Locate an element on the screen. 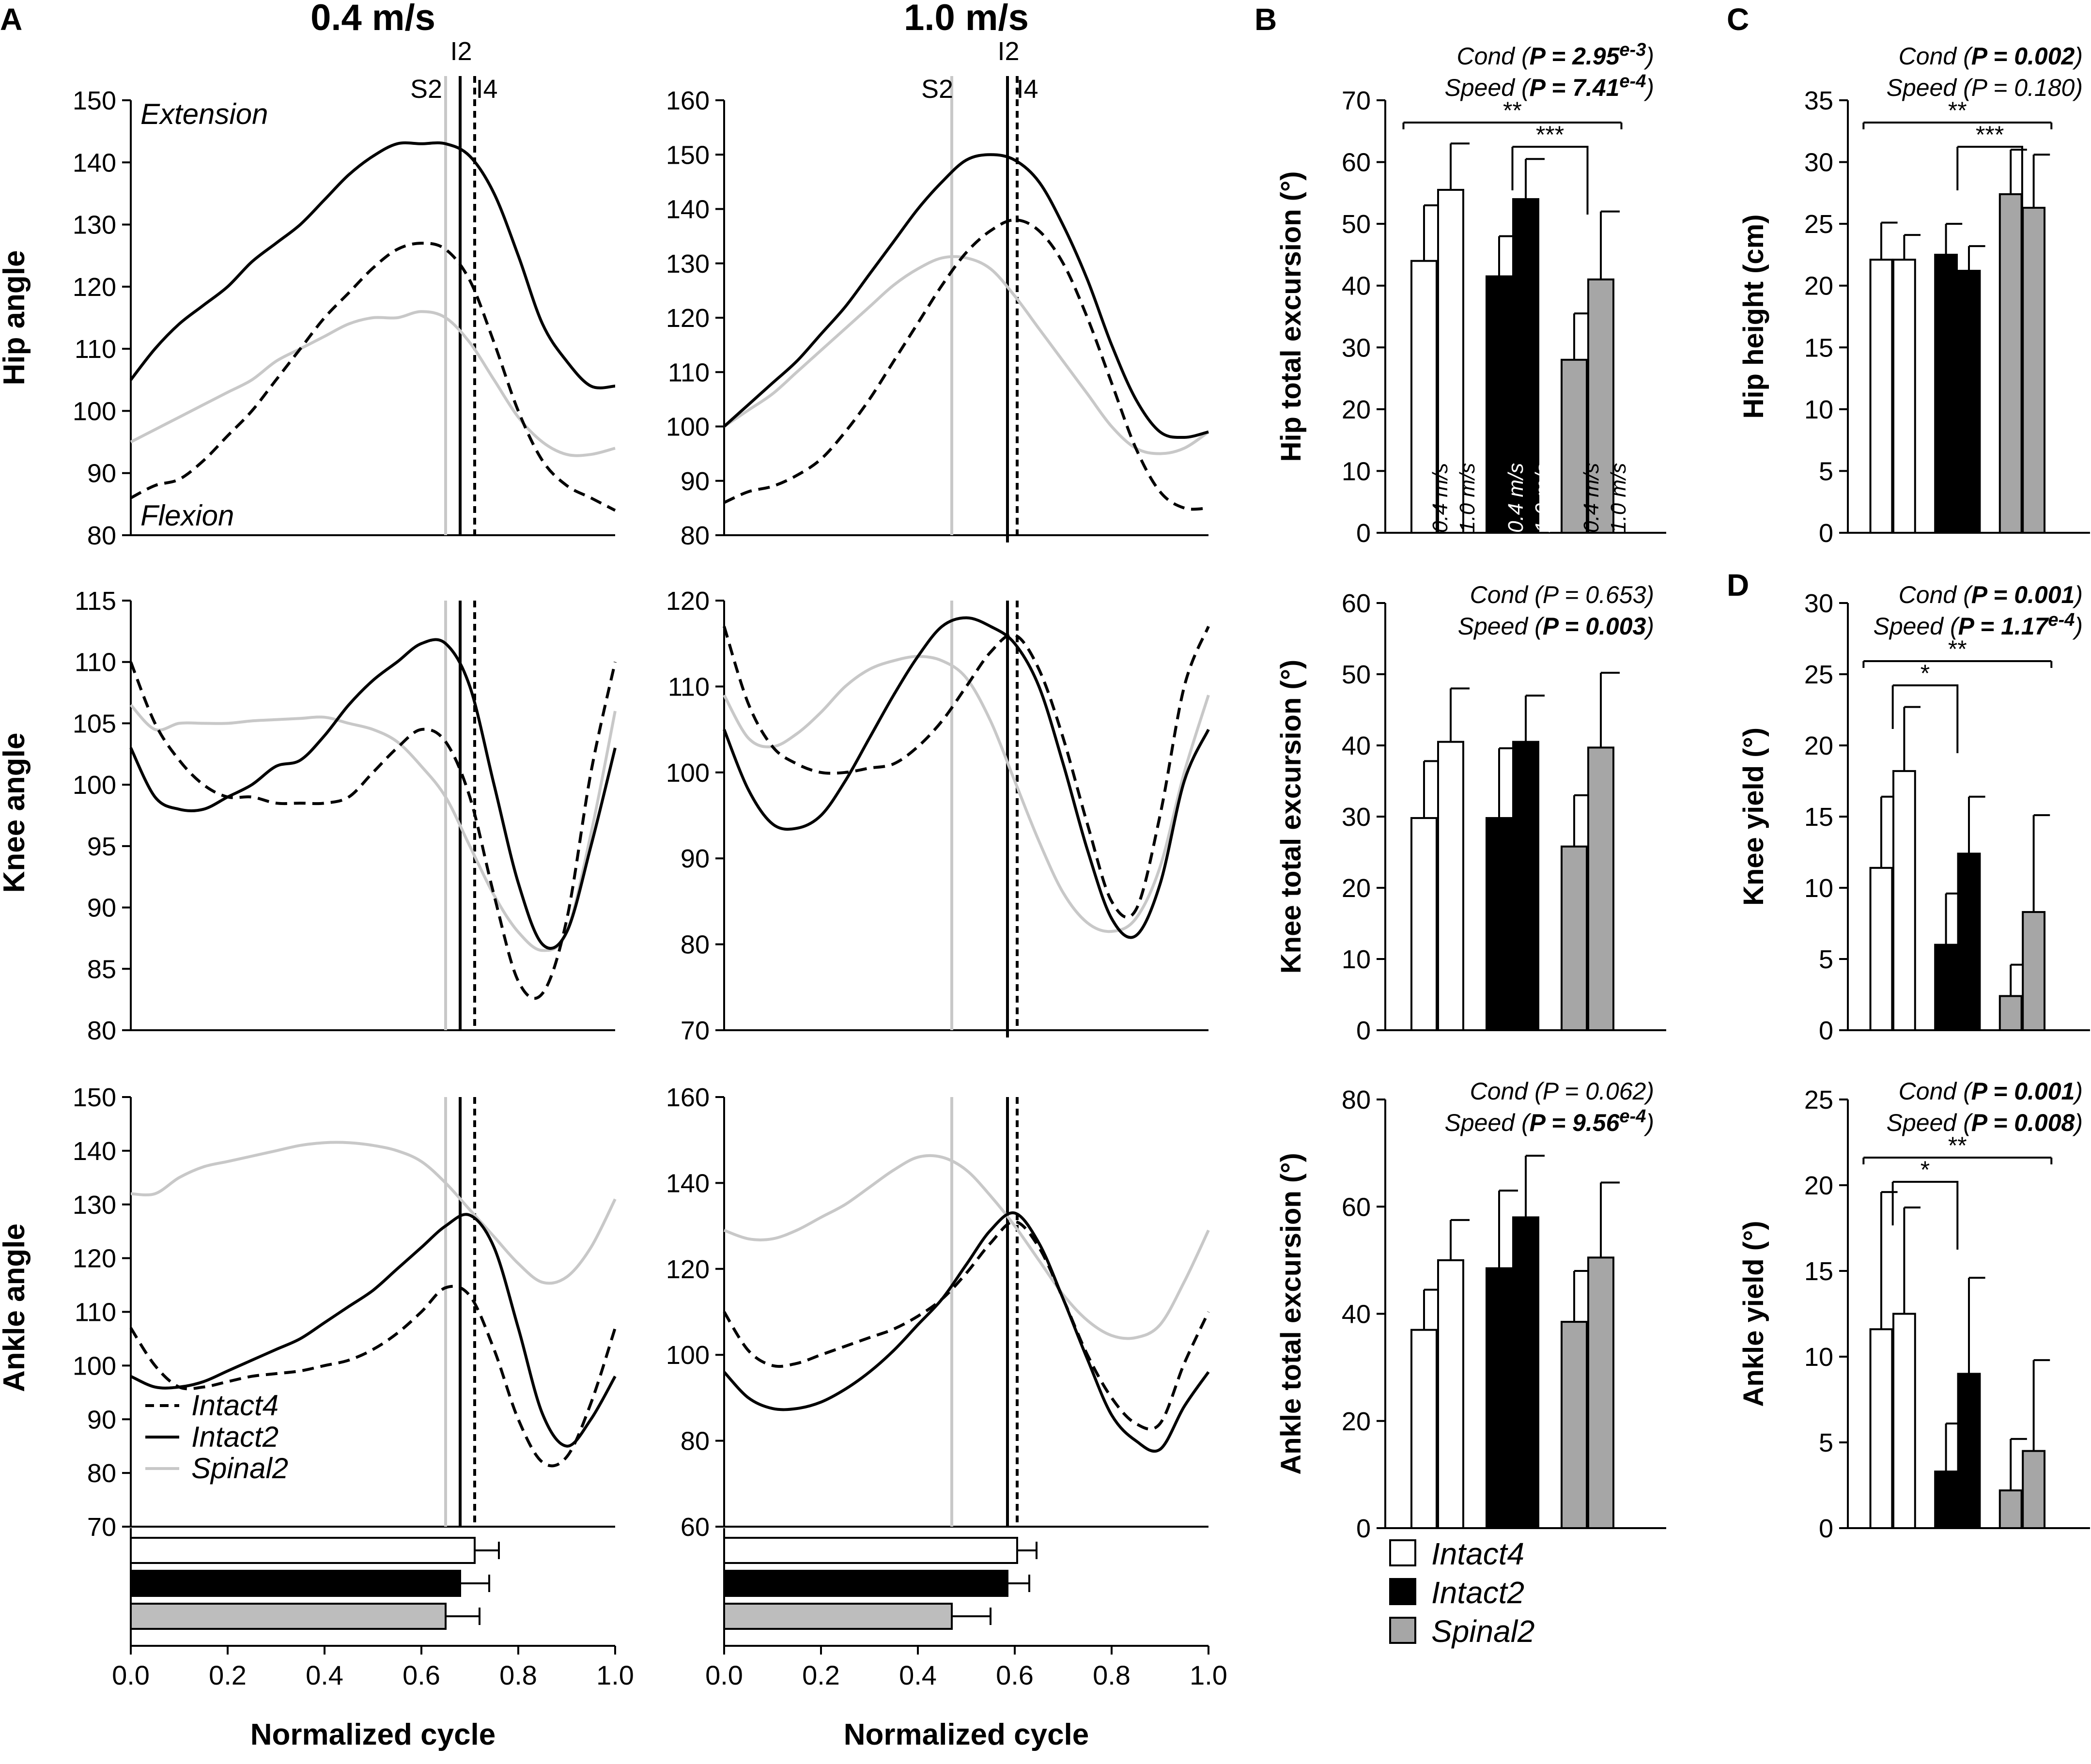  cond-stat-text: Cond (P = 0.001) is located at coordinates (1991, 1091).